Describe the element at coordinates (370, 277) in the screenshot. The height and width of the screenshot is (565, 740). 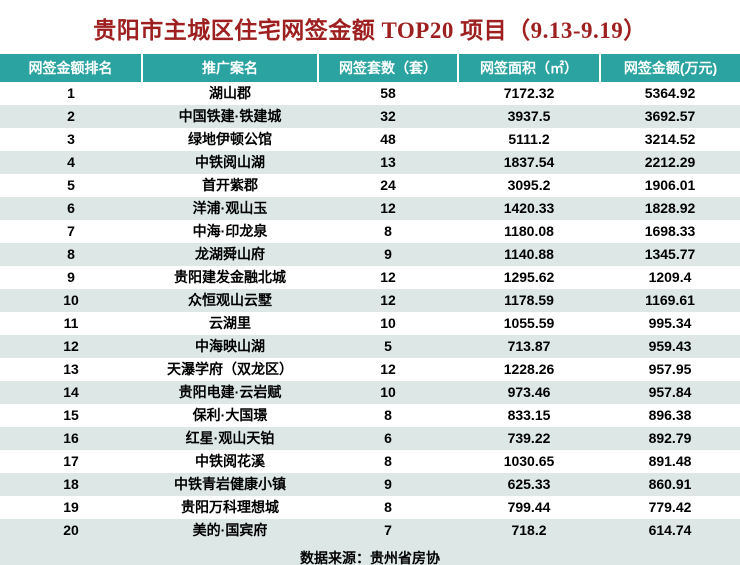
I see `table-row: 9 贵阳建发金融北城 12 1295.62 1209.4` at that location.